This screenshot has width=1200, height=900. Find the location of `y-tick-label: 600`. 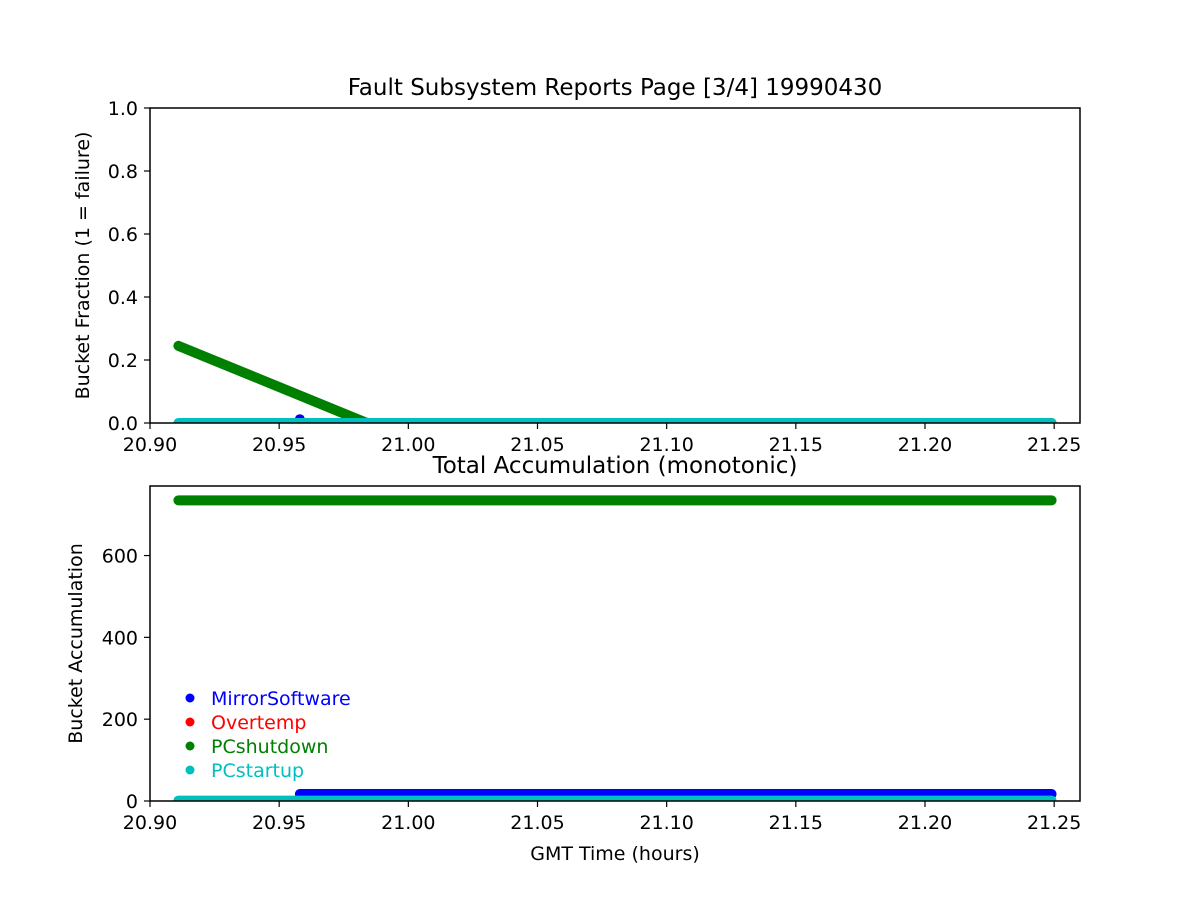

y-tick-label: 600 is located at coordinates (120, 557).